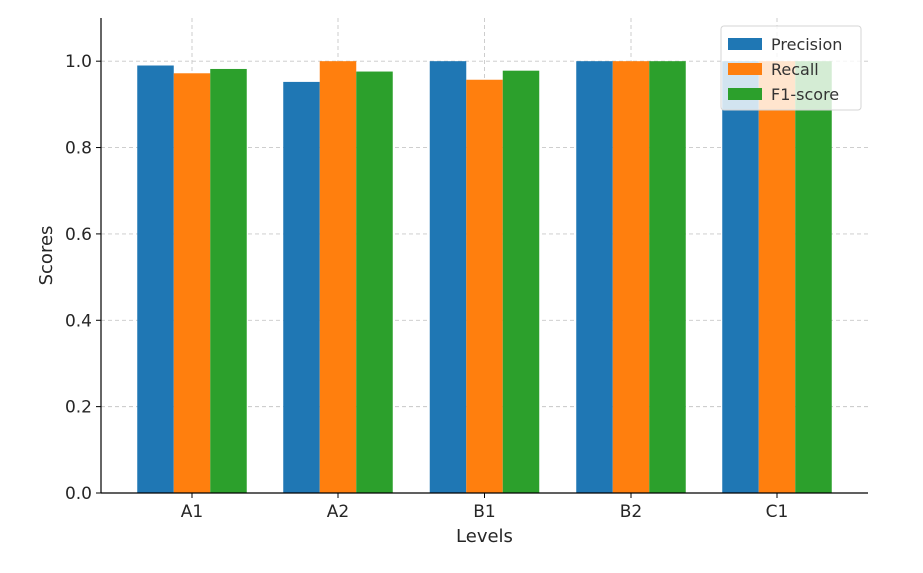  Describe the element at coordinates (192, 512) in the screenshot. I see `x-tick-label: A1` at that location.